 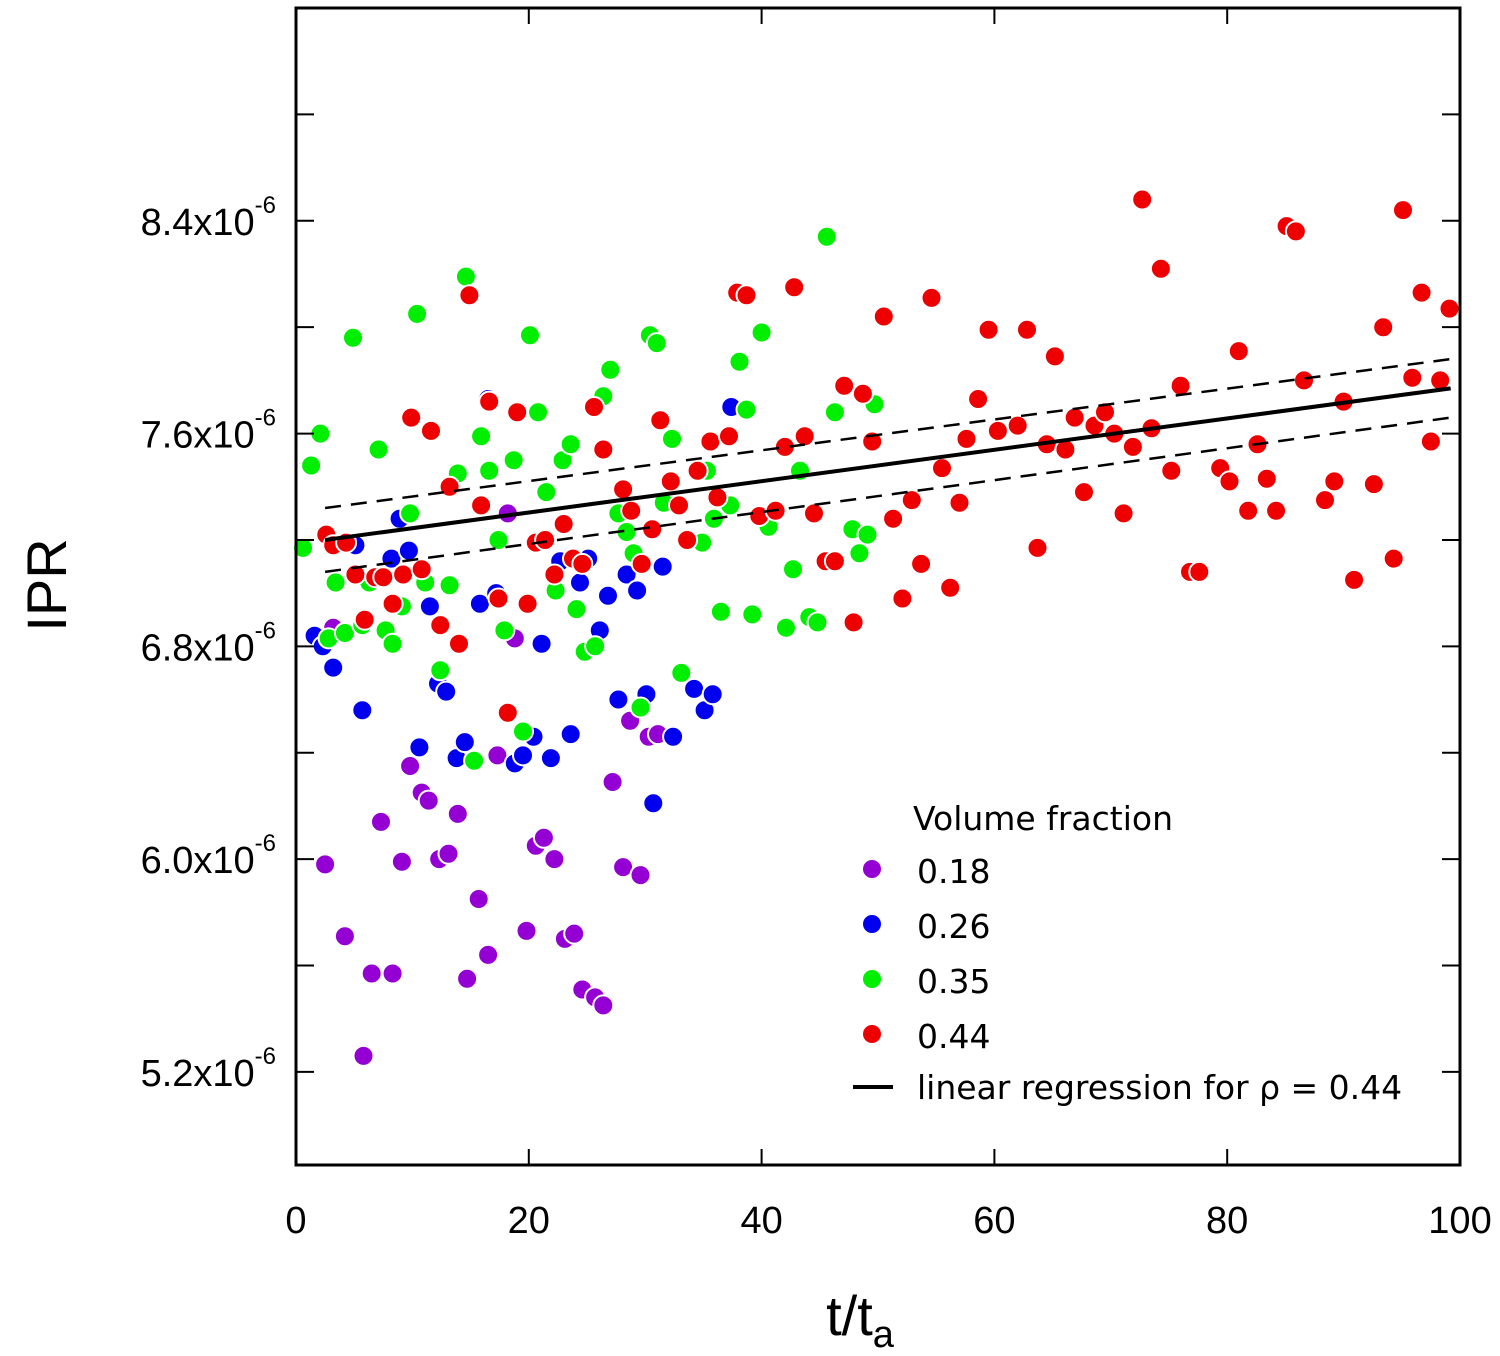 I want to click on point-series-0.44-19, so click(x=507, y=712).